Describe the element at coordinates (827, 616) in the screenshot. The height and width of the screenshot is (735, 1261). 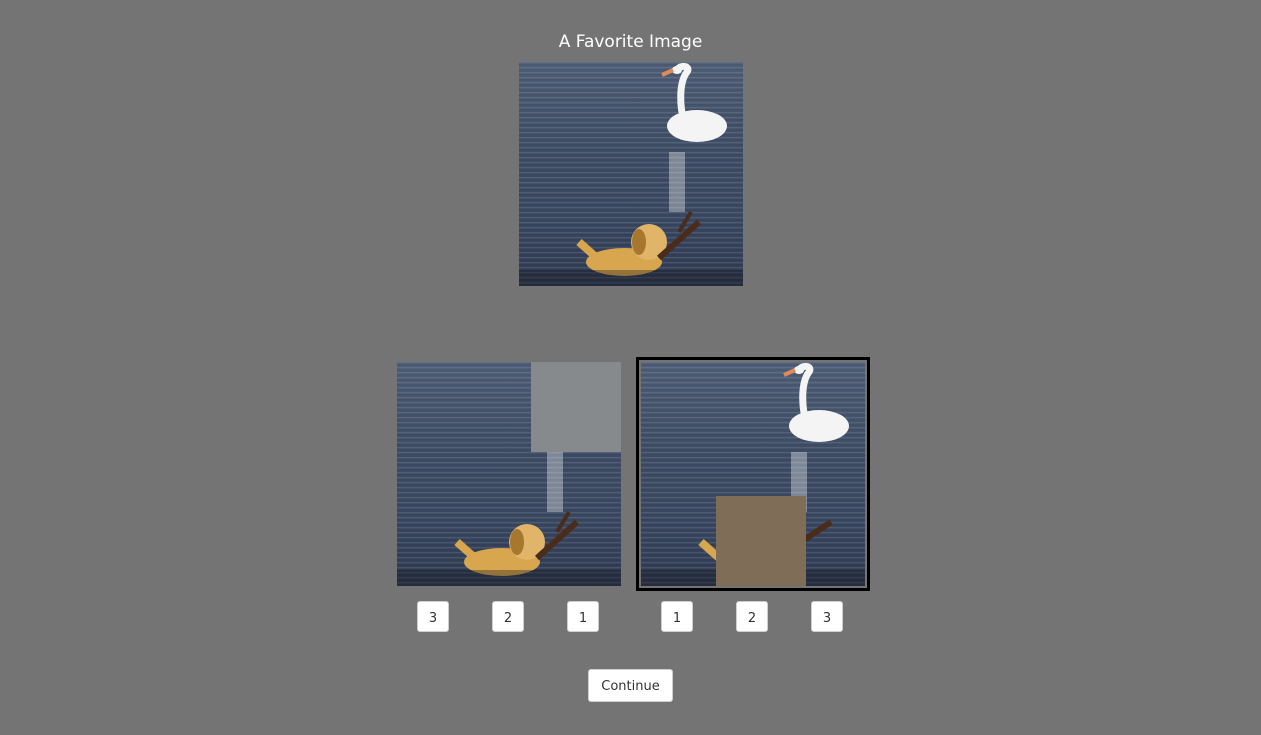
I see `rank-button-right-3: 3` at that location.